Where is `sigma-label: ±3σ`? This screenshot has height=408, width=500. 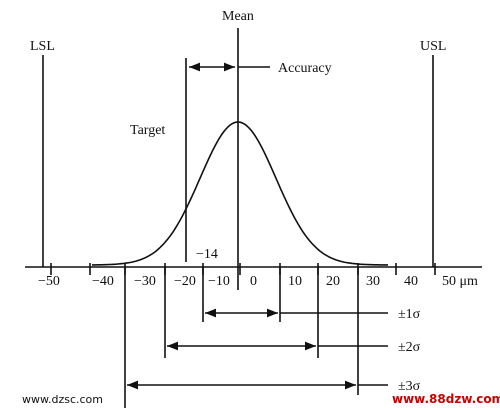
sigma-label: ±3σ is located at coordinates (409, 386).